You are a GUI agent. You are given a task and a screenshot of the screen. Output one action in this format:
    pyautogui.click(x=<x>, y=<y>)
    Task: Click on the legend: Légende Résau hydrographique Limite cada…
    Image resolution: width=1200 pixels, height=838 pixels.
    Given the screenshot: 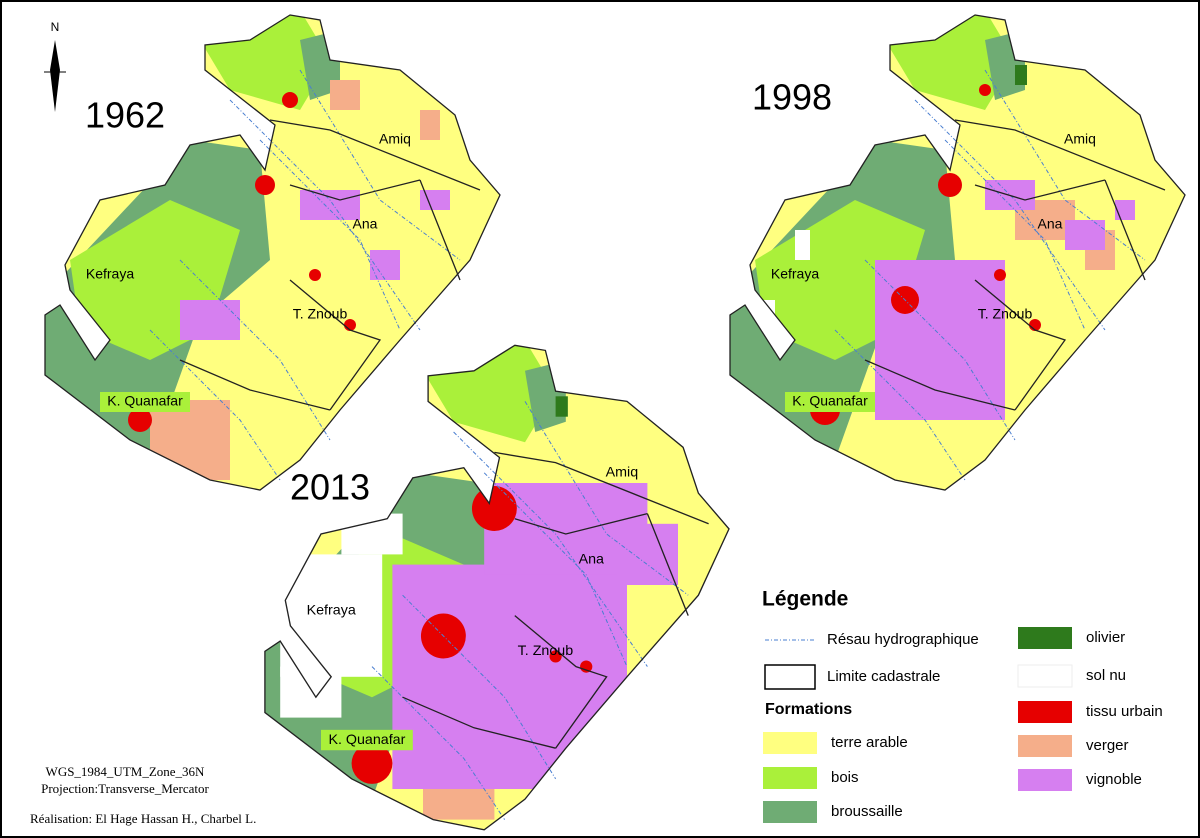 What is the action you would take?
    pyautogui.click(x=962, y=705)
    